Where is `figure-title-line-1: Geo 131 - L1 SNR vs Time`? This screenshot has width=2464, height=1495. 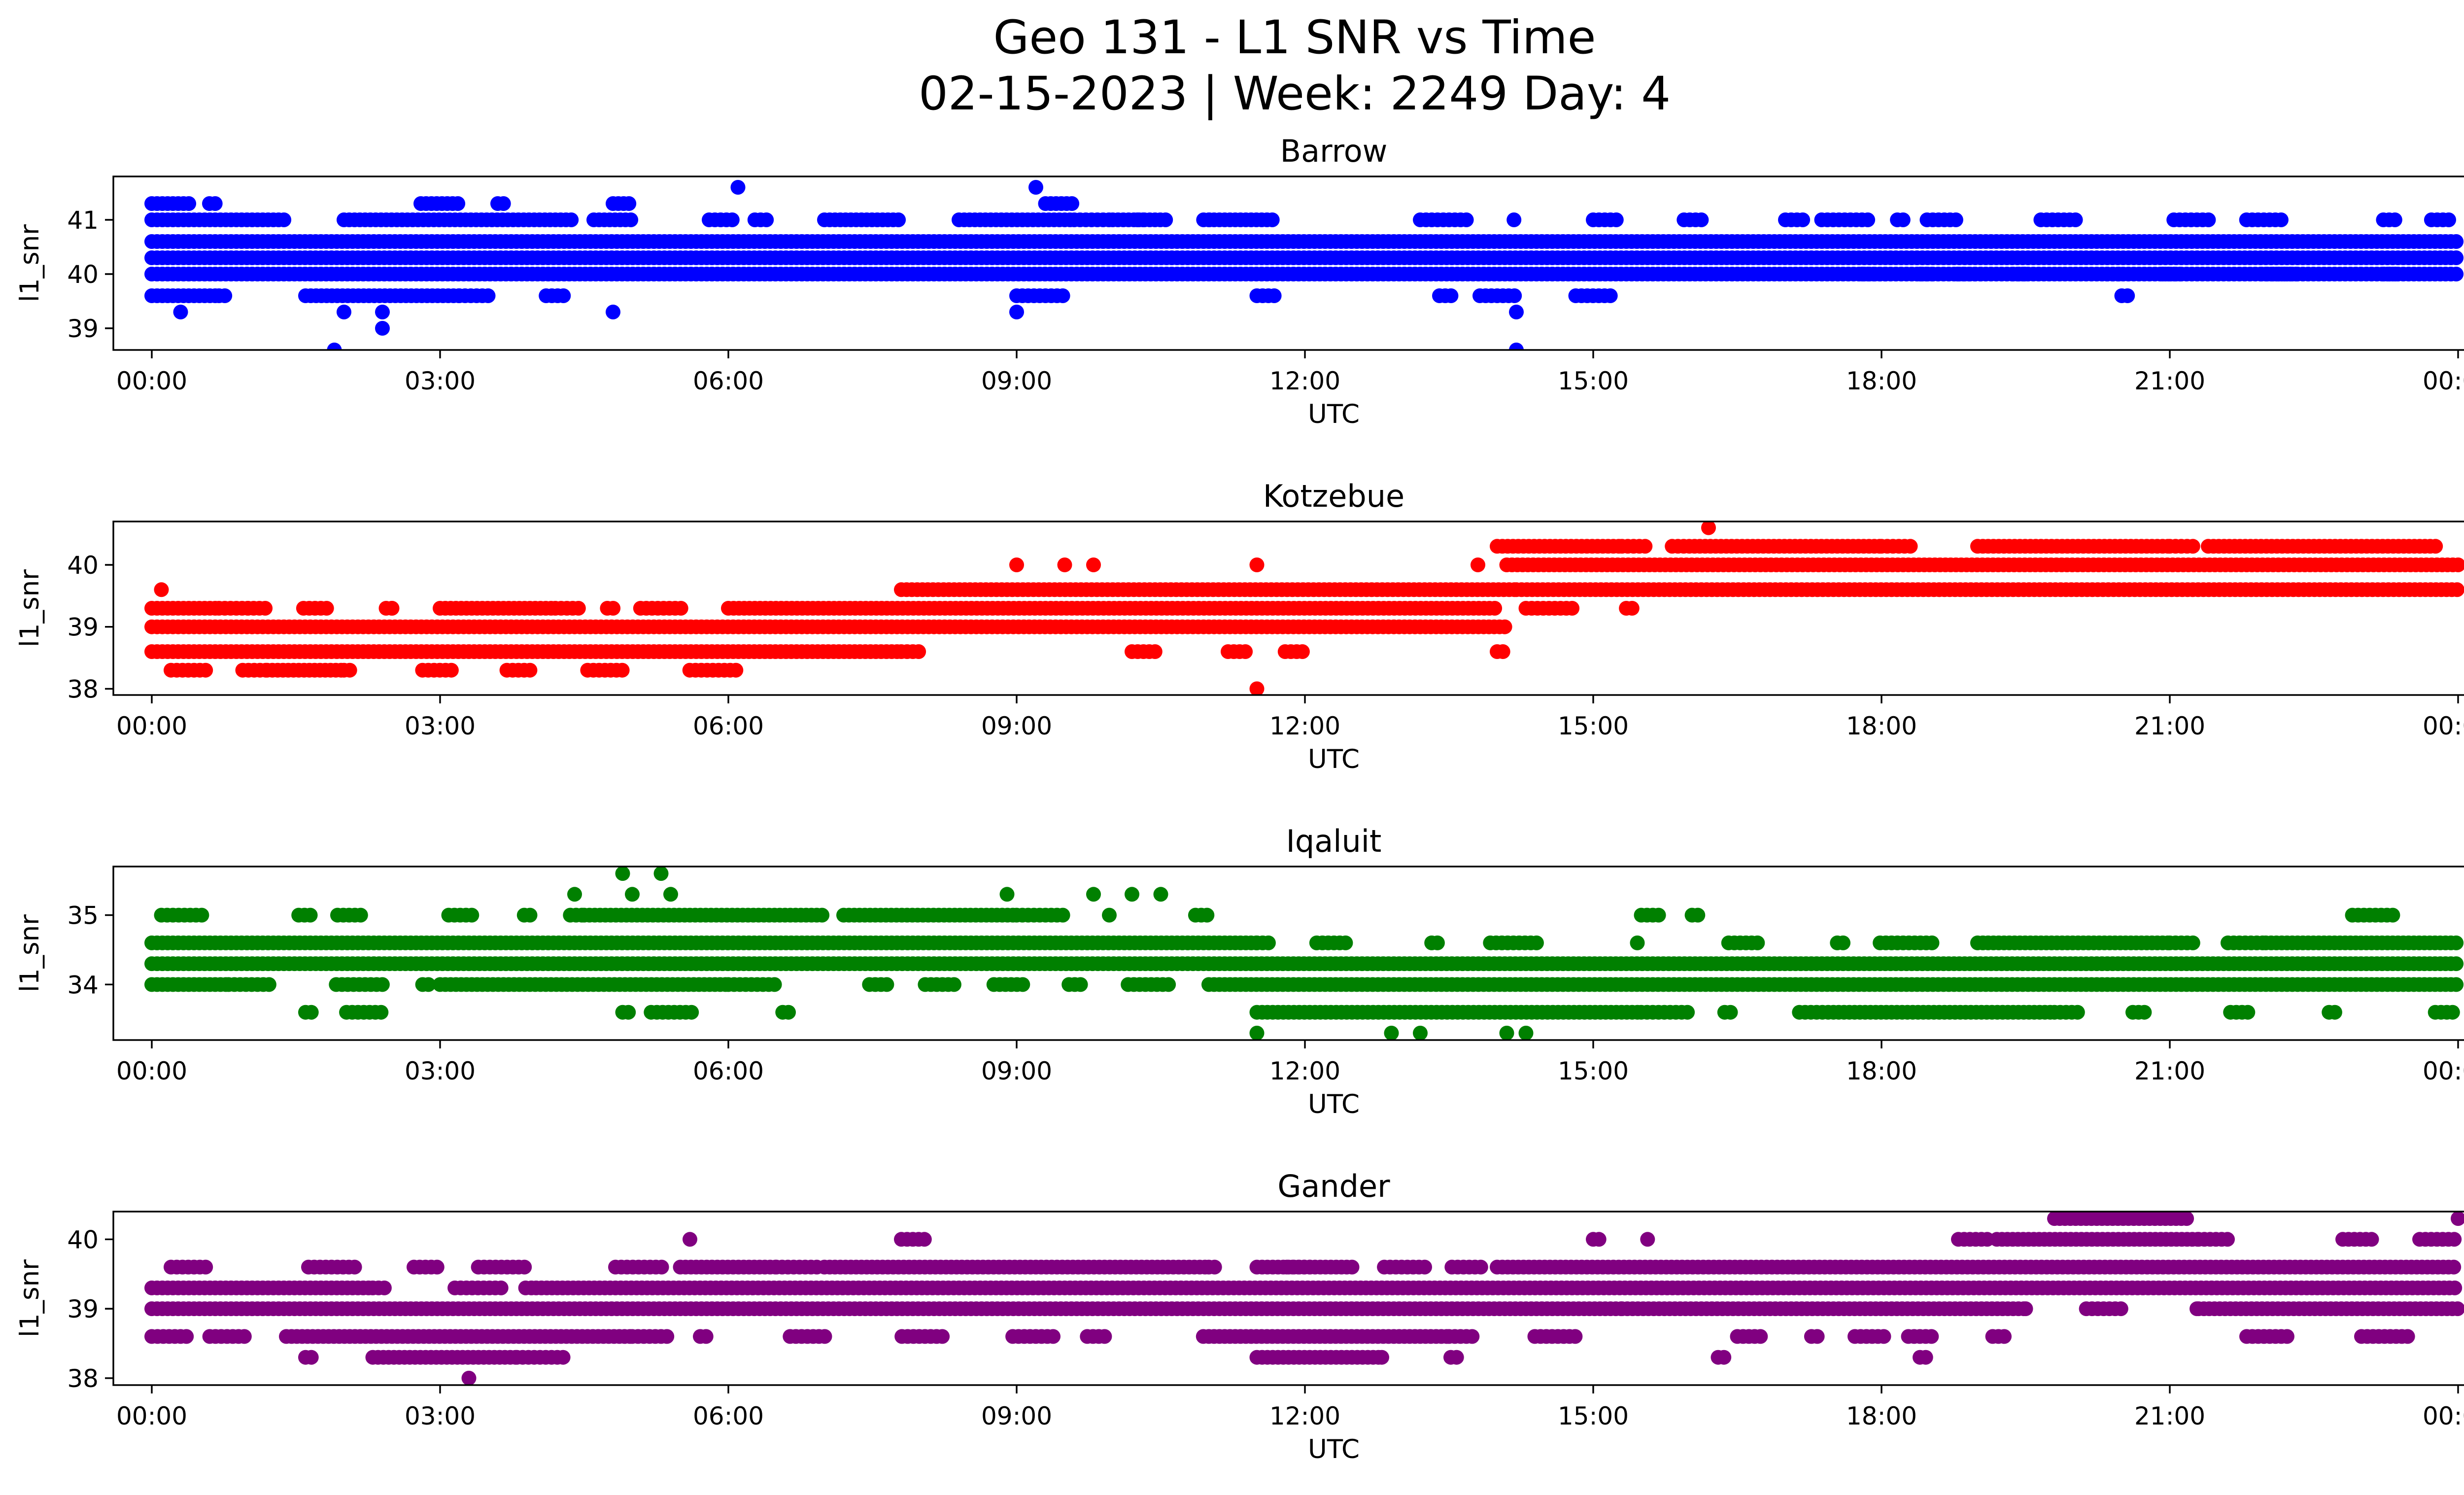 figure-title-line-1: Geo 131 - L1 SNR vs Time is located at coordinates (1294, 38).